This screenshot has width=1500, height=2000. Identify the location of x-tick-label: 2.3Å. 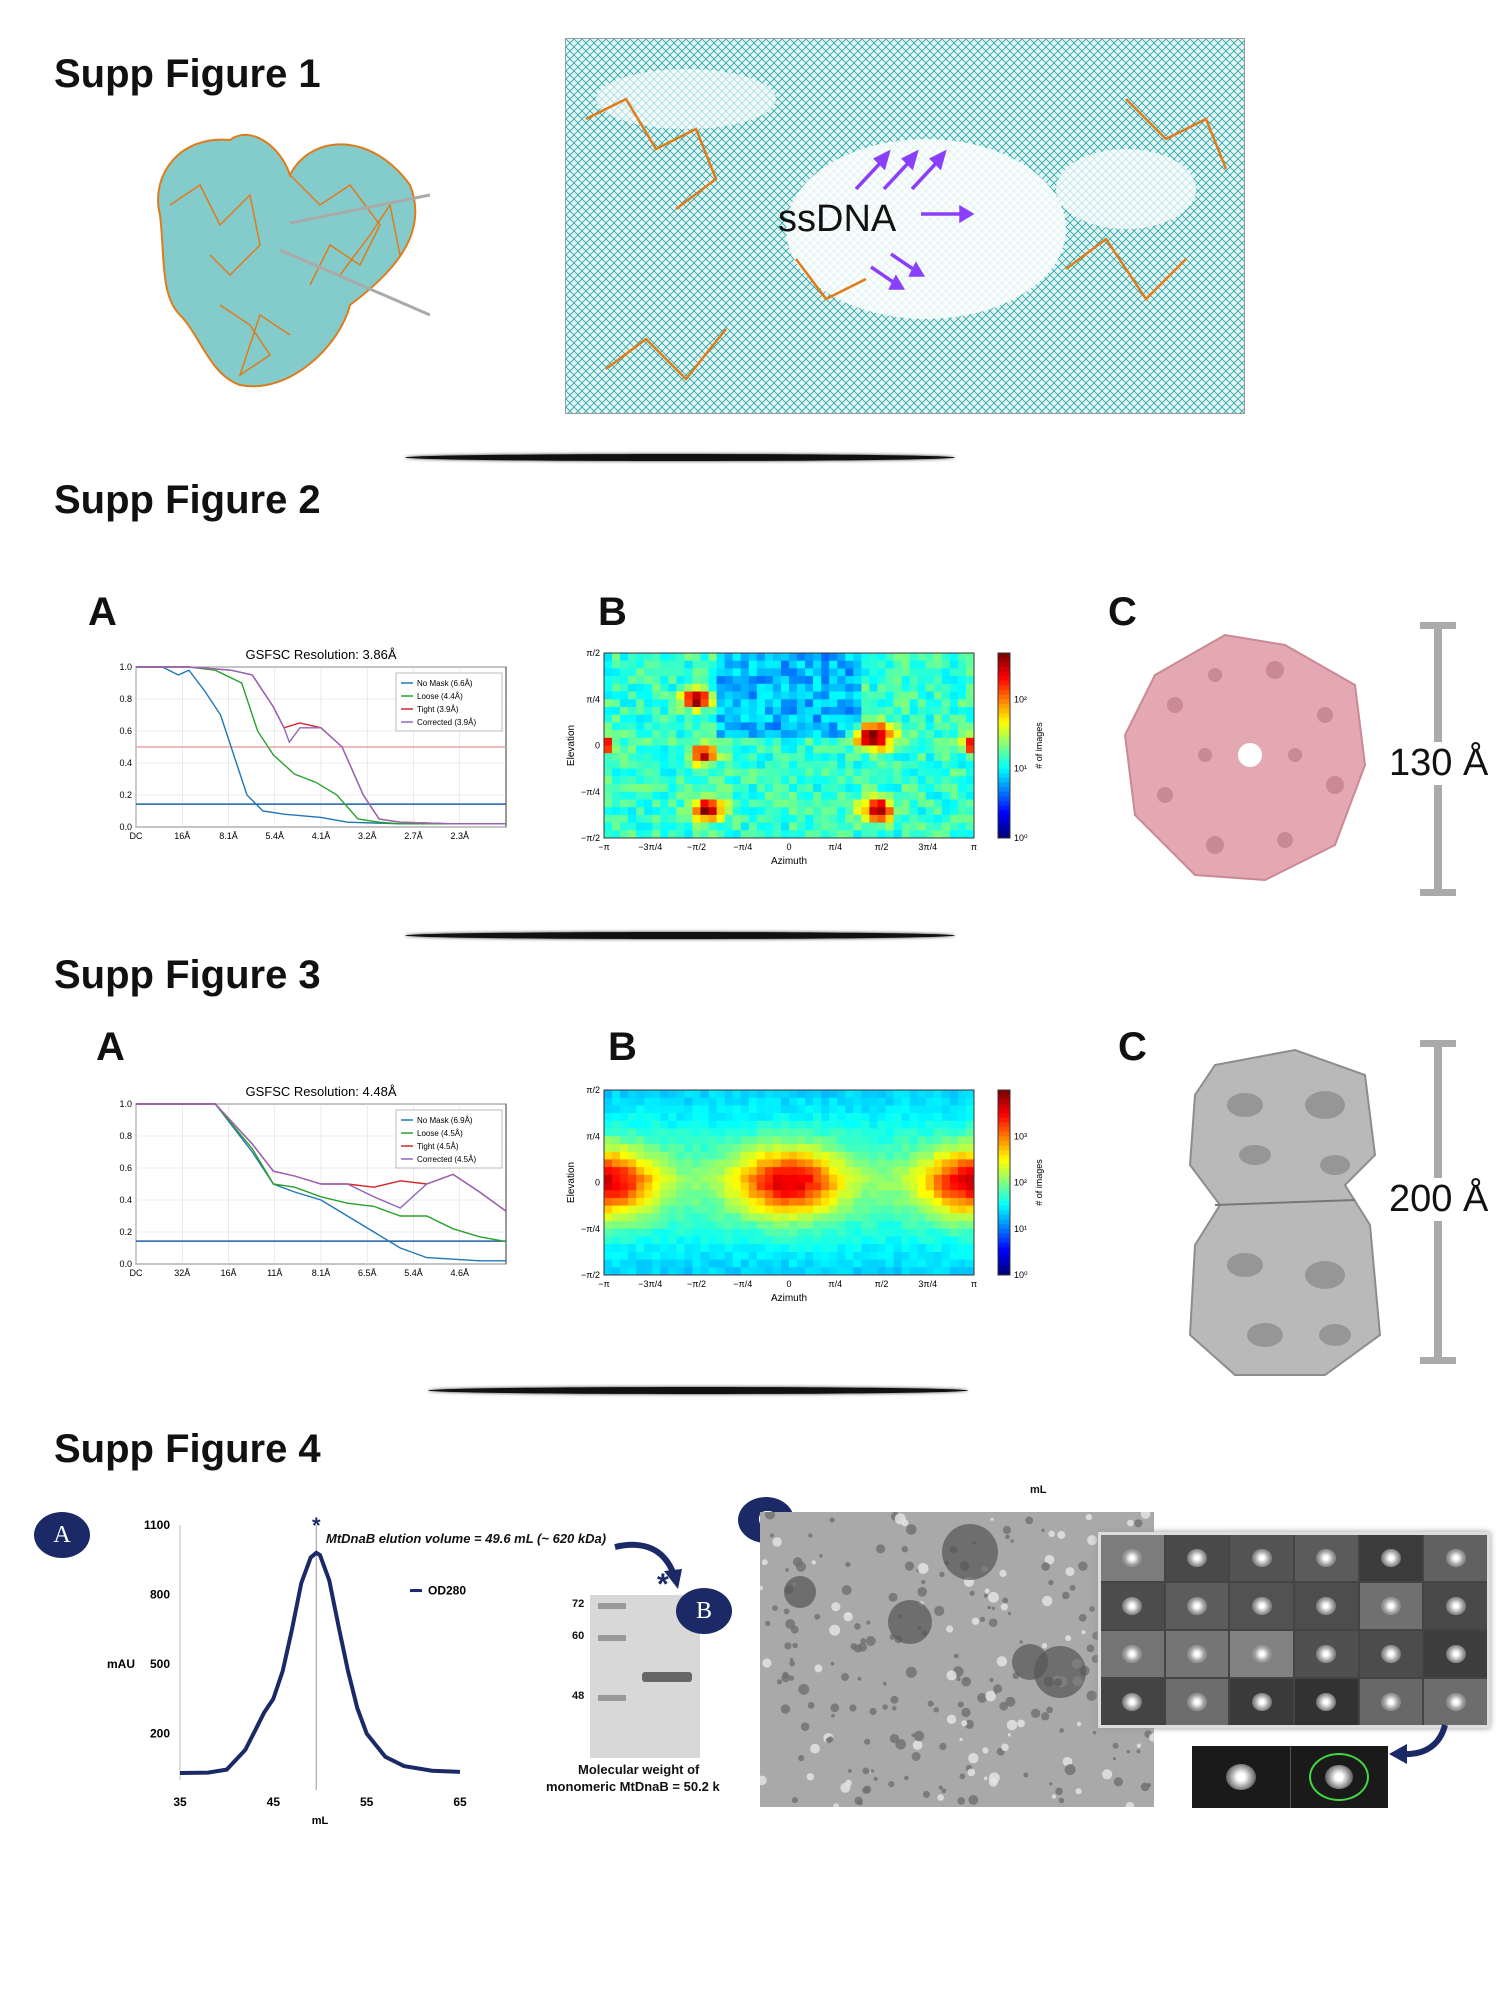
(459, 836).